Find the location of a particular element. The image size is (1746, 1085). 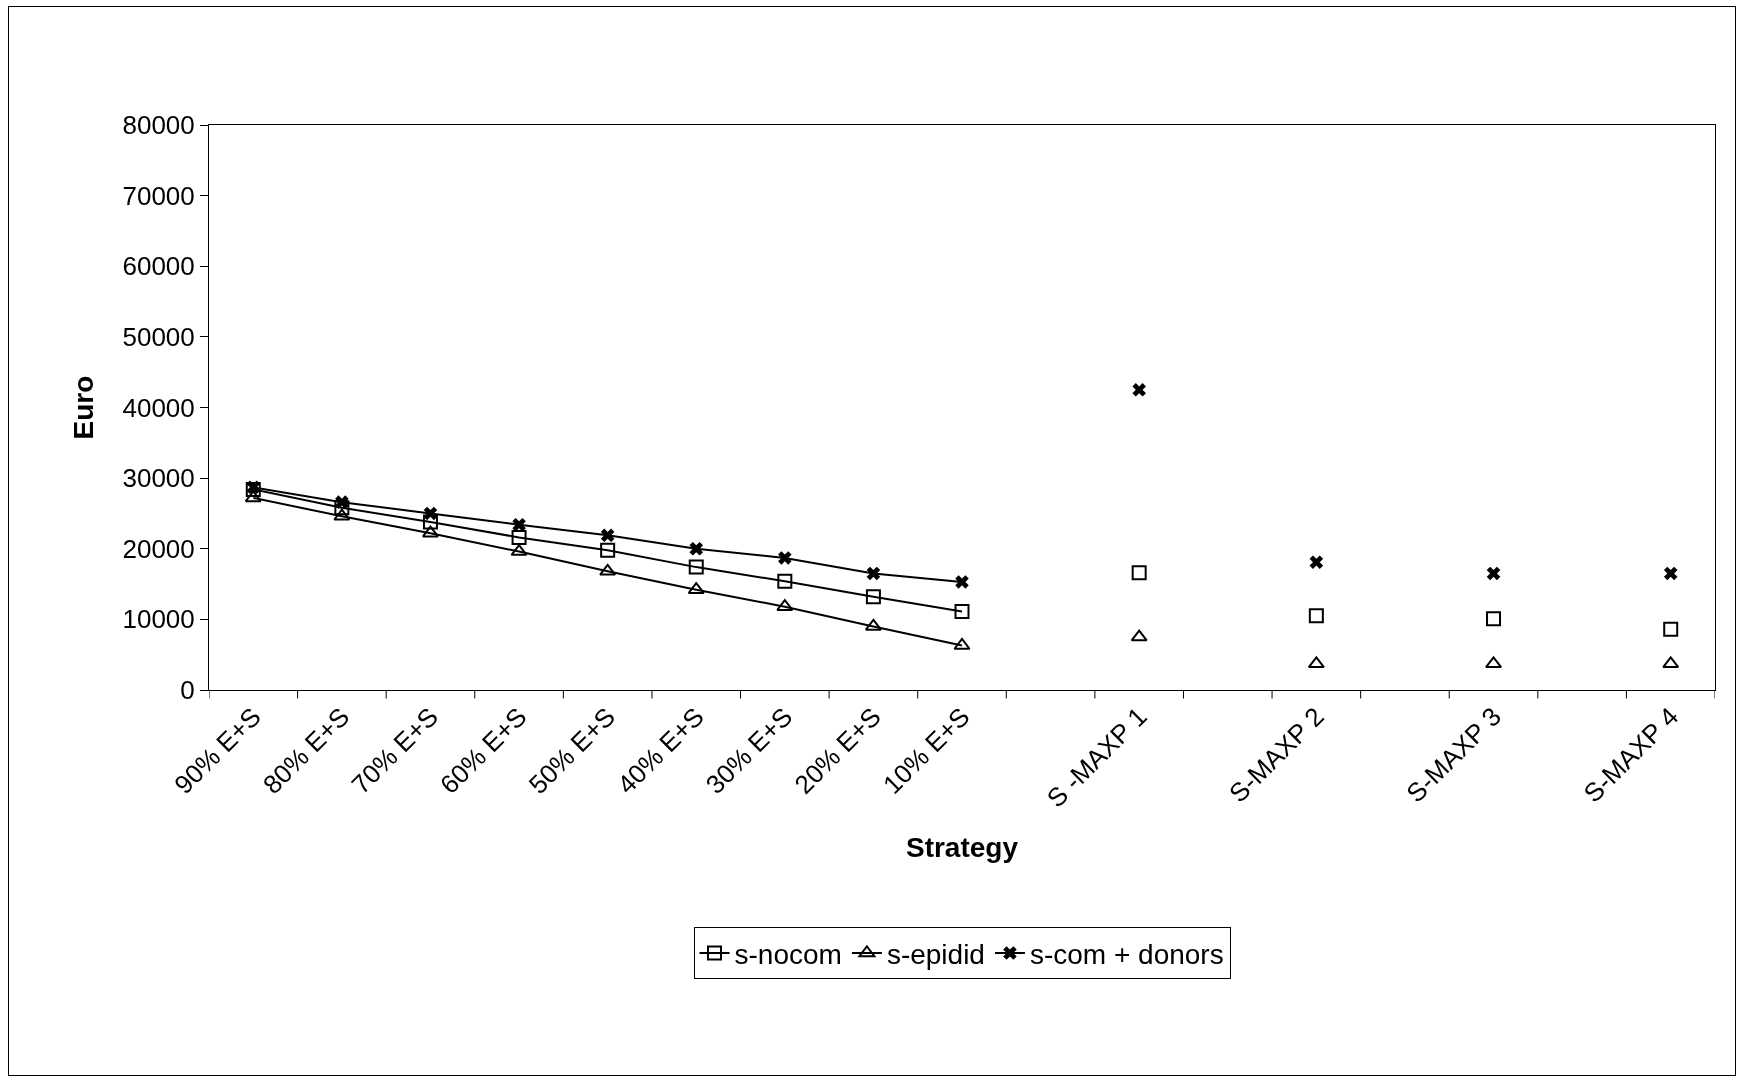

y-tick-label: 60000 is located at coordinates (158, 266).